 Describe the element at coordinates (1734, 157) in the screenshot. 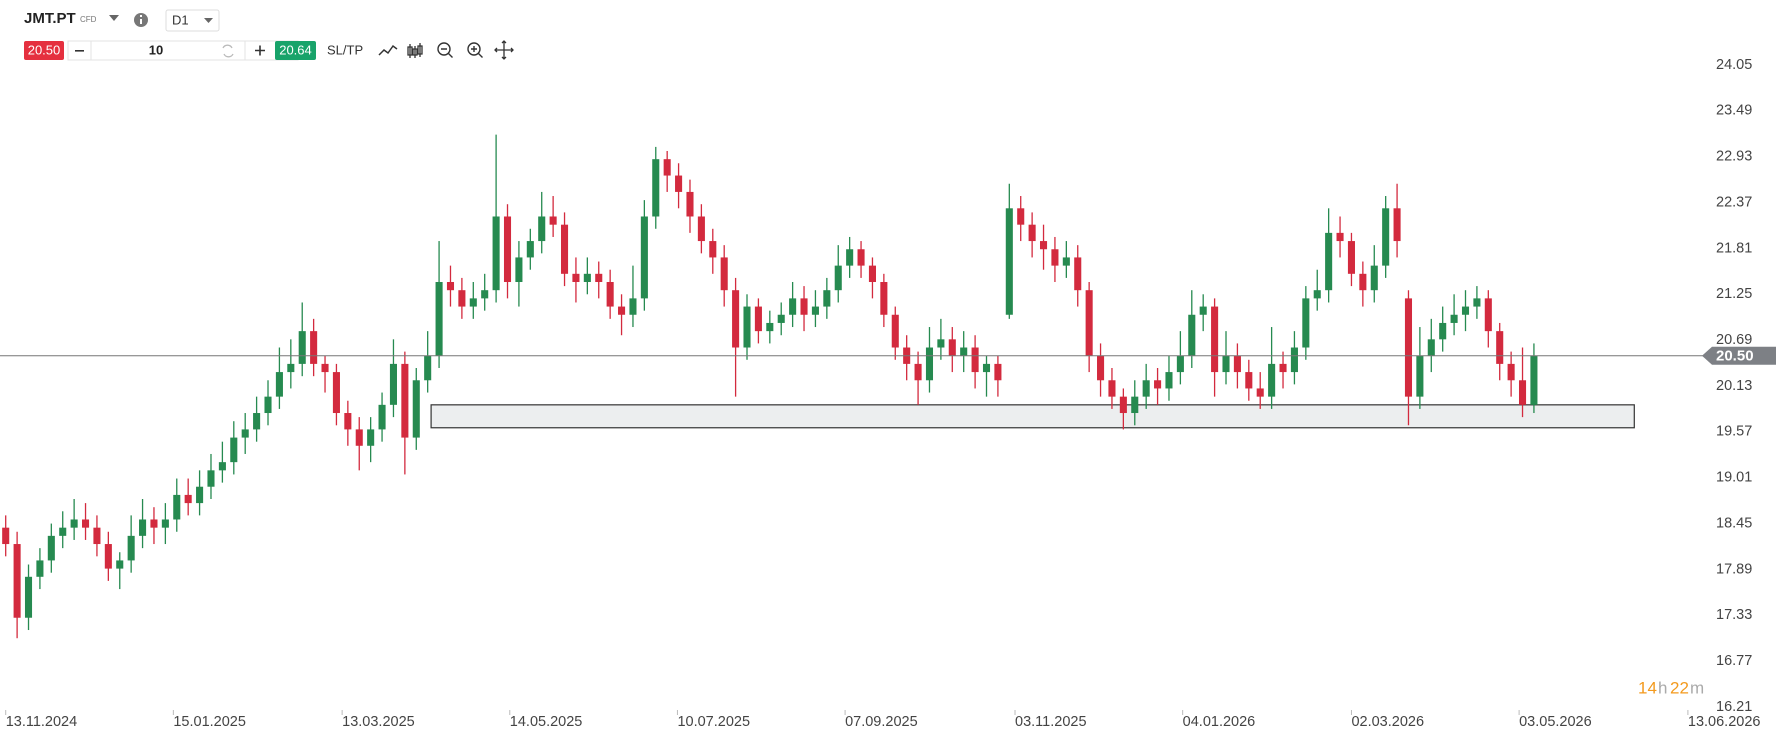

I see `y-tick-label: 22.93` at that location.